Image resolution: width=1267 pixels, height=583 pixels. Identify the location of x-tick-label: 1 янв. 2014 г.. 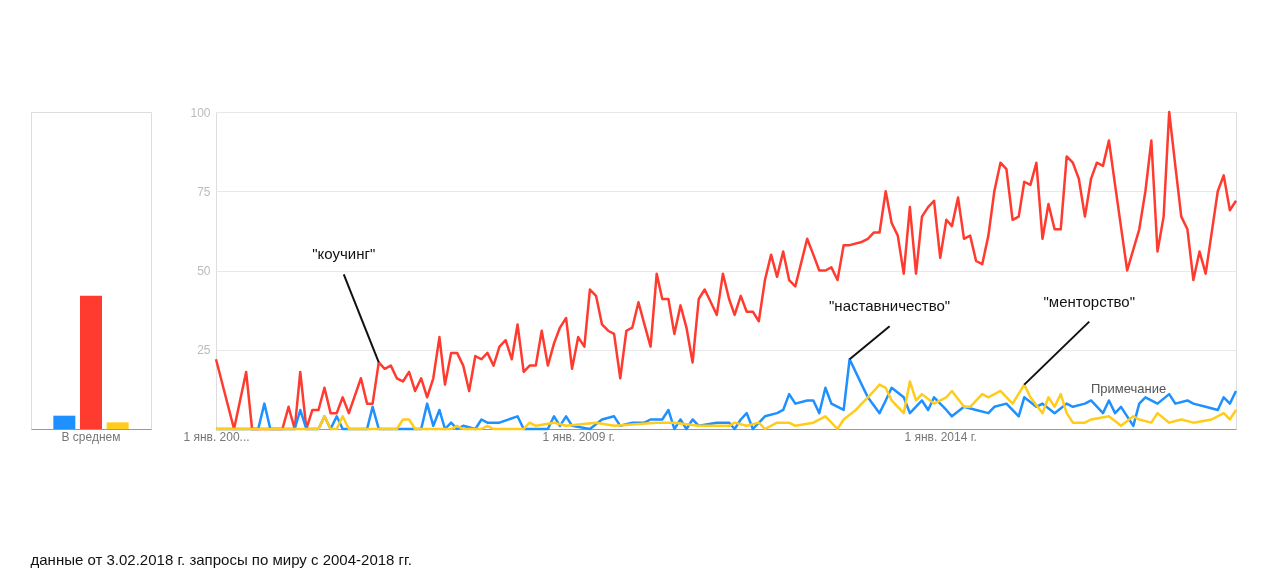
(940, 436).